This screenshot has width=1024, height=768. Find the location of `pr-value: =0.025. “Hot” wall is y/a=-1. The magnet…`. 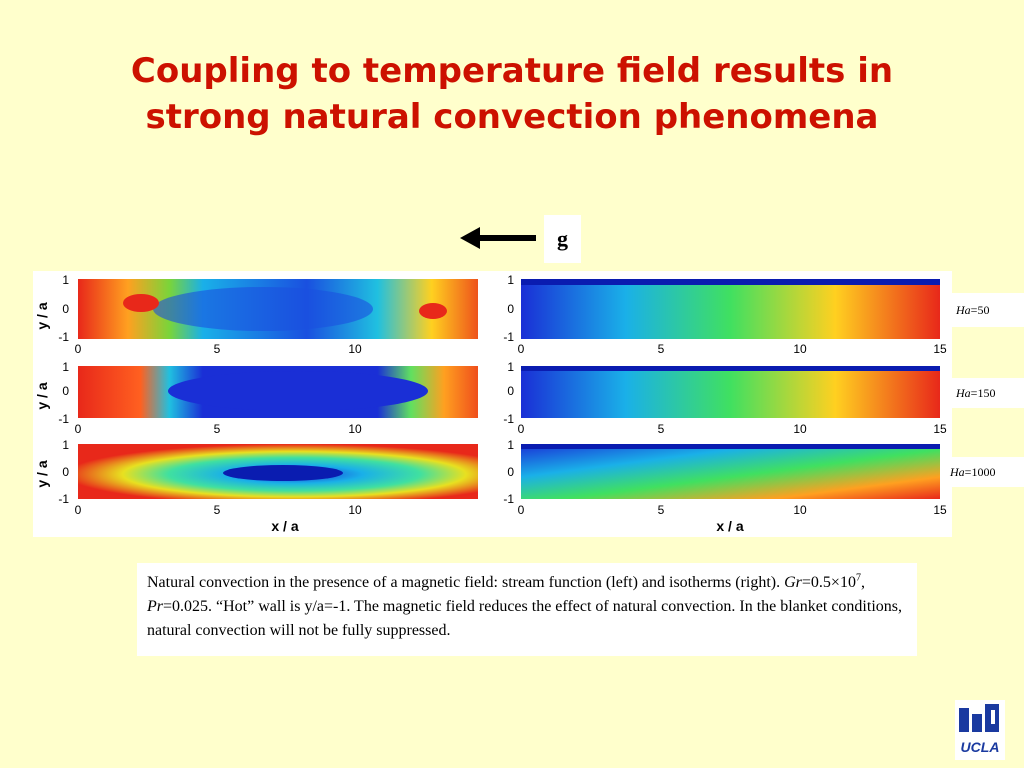

pr-value: =0.025. “Hot” wall is y/a=-1. The magnet… is located at coordinates (524, 618).